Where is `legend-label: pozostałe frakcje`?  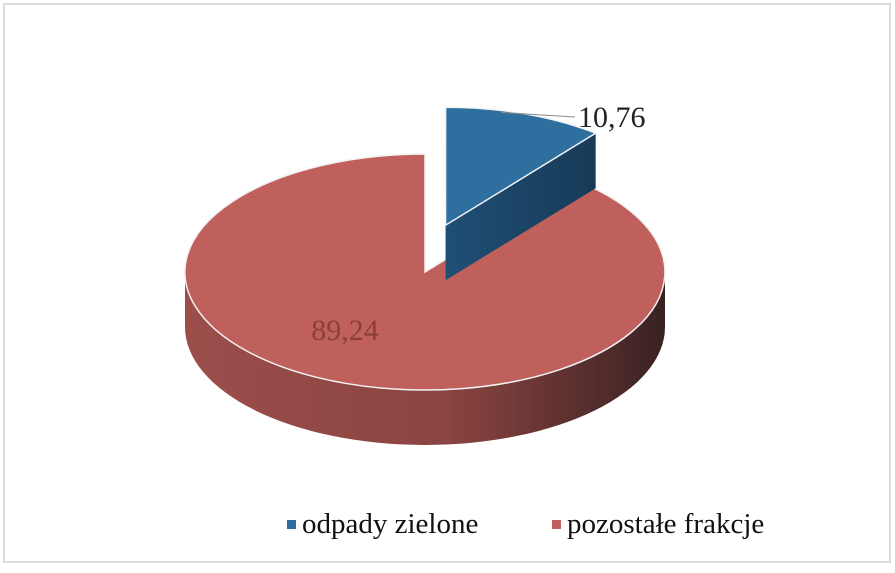
legend-label: pozostałe frakcje is located at coordinates (665, 524).